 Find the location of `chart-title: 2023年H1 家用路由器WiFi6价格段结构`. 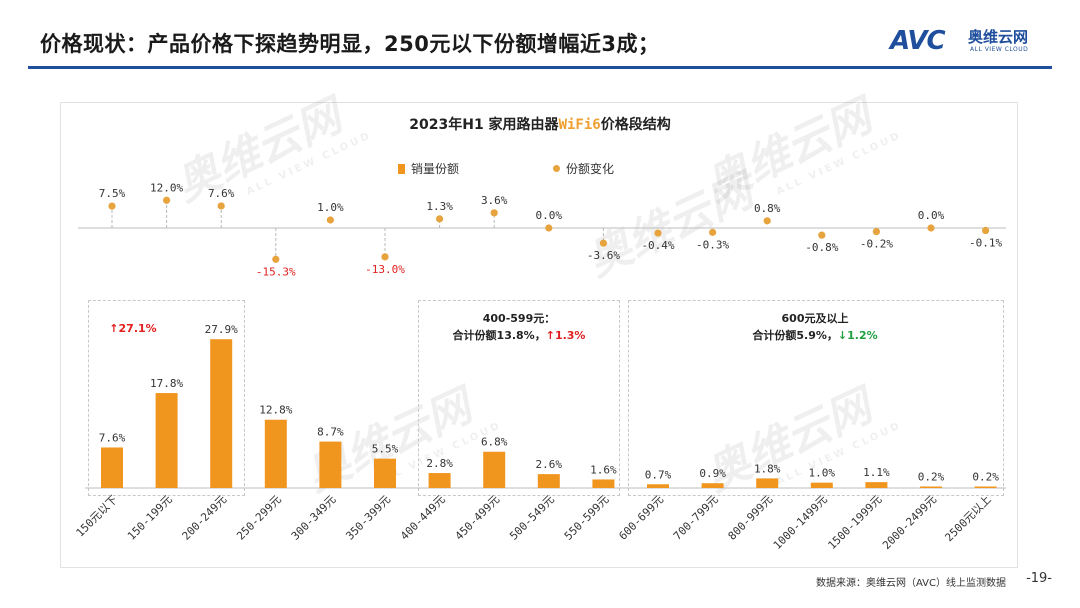

chart-title: 2023年H1 家用路由器WiFi6价格段结构 is located at coordinates (540, 124).